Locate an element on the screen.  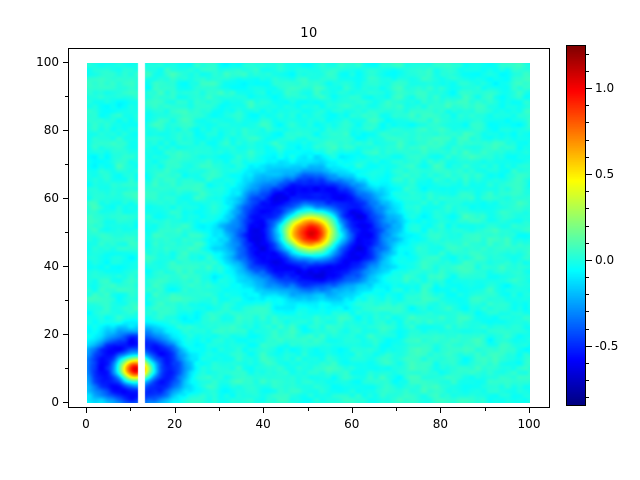
x-tick-label: 20 is located at coordinates (174, 424).